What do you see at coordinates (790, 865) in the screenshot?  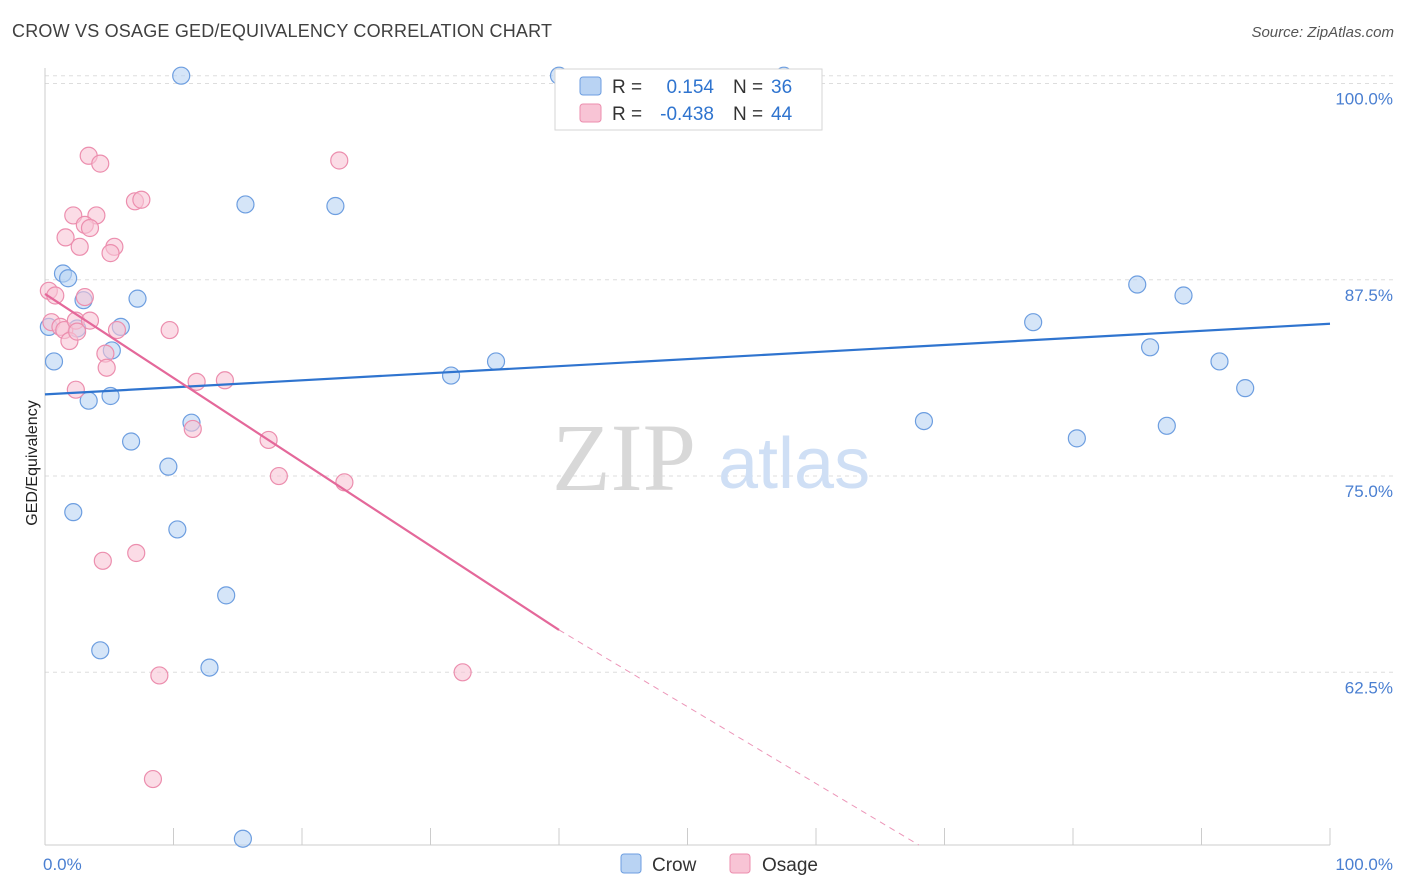 I see `legend-osage-label: Osage` at bounding box center [790, 865].